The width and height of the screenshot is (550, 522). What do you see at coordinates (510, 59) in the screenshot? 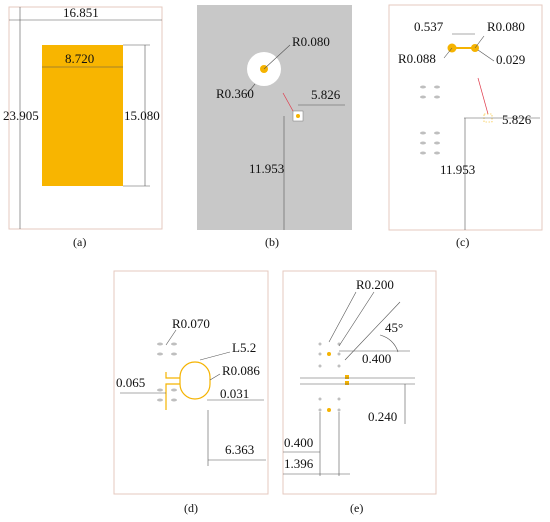
I see `dim-width: 0.029` at bounding box center [510, 59].